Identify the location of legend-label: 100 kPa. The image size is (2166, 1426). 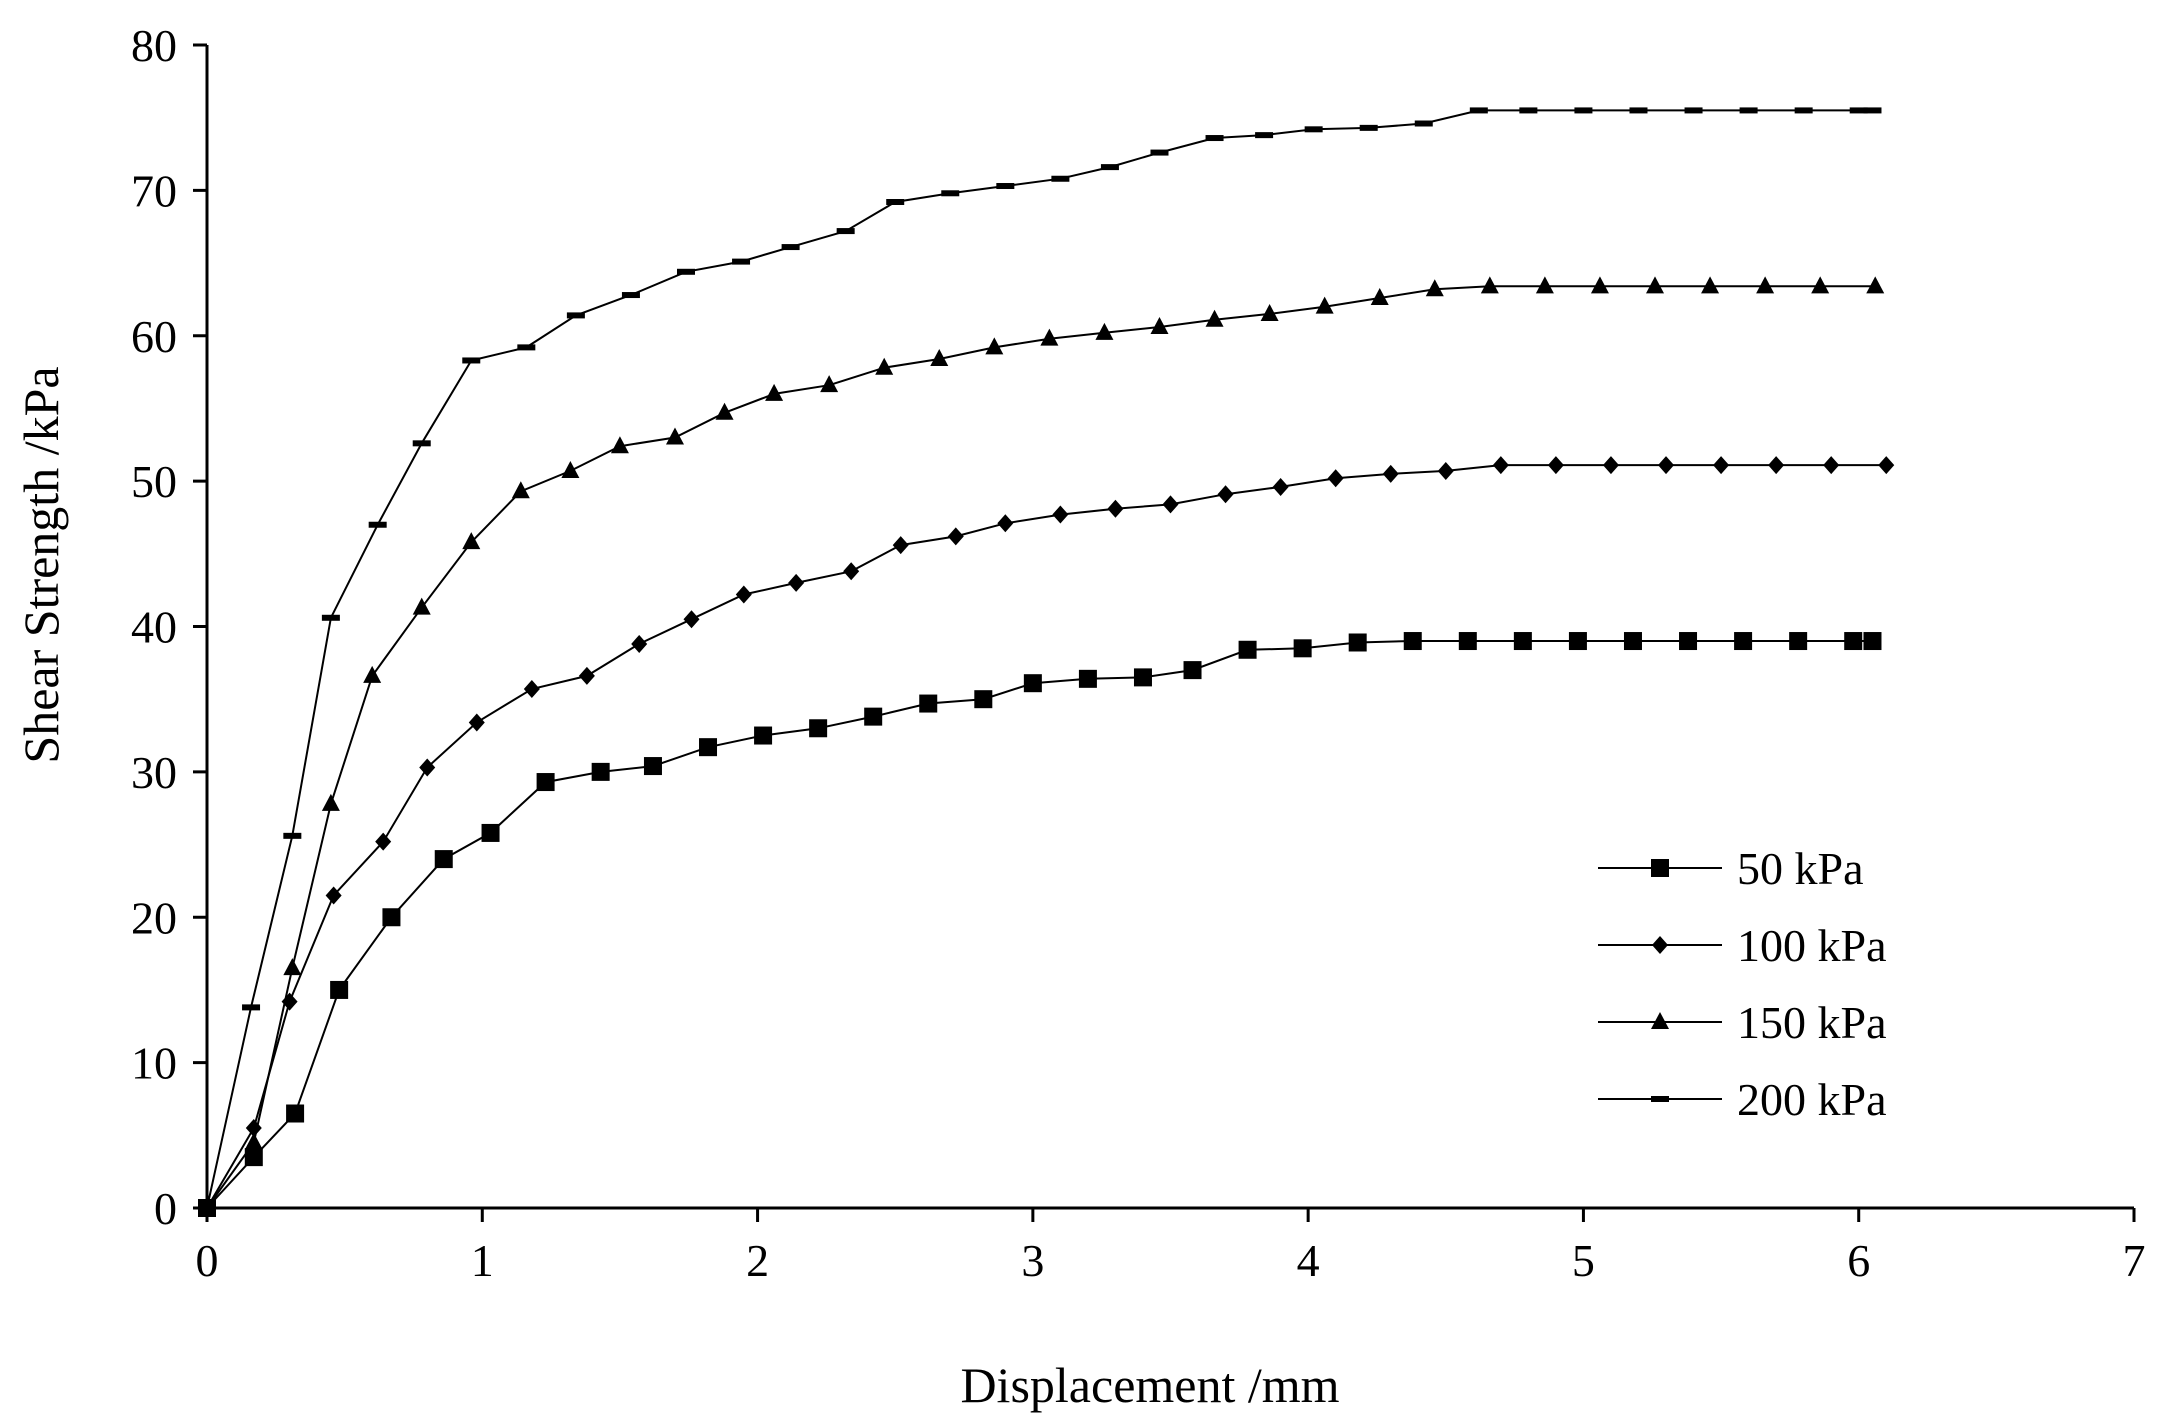
(1812, 945).